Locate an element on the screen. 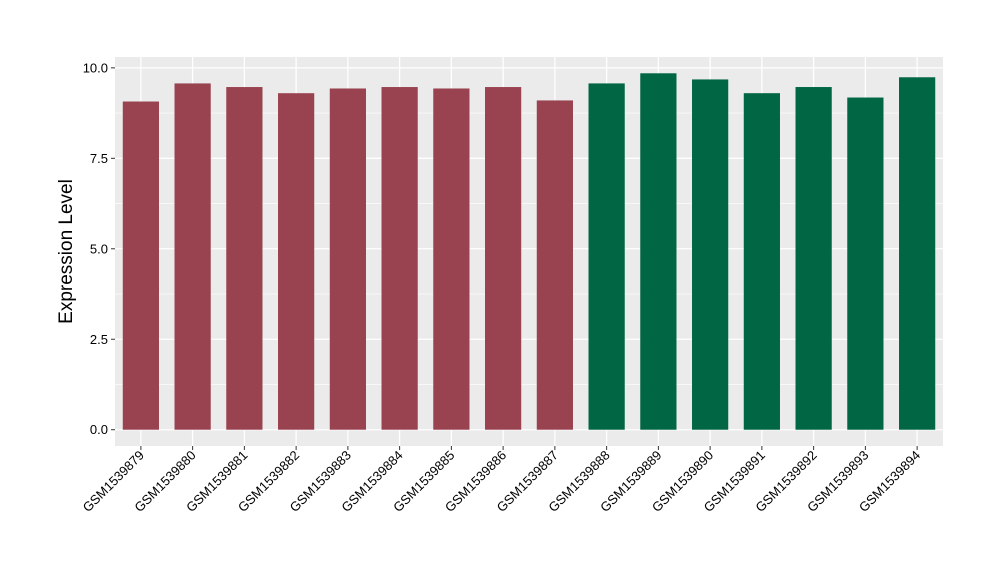 Image resolution: width=1000 pixels, height=585 pixels. y-axis: 0.0 2.5 5.0 7.5 10.0 is located at coordinates (99, 248).